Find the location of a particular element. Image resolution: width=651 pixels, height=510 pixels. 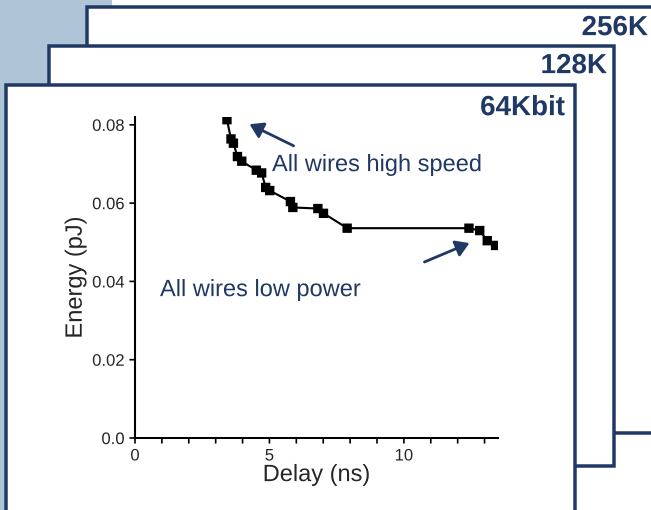

text: 256K is located at coordinates (615, 26).